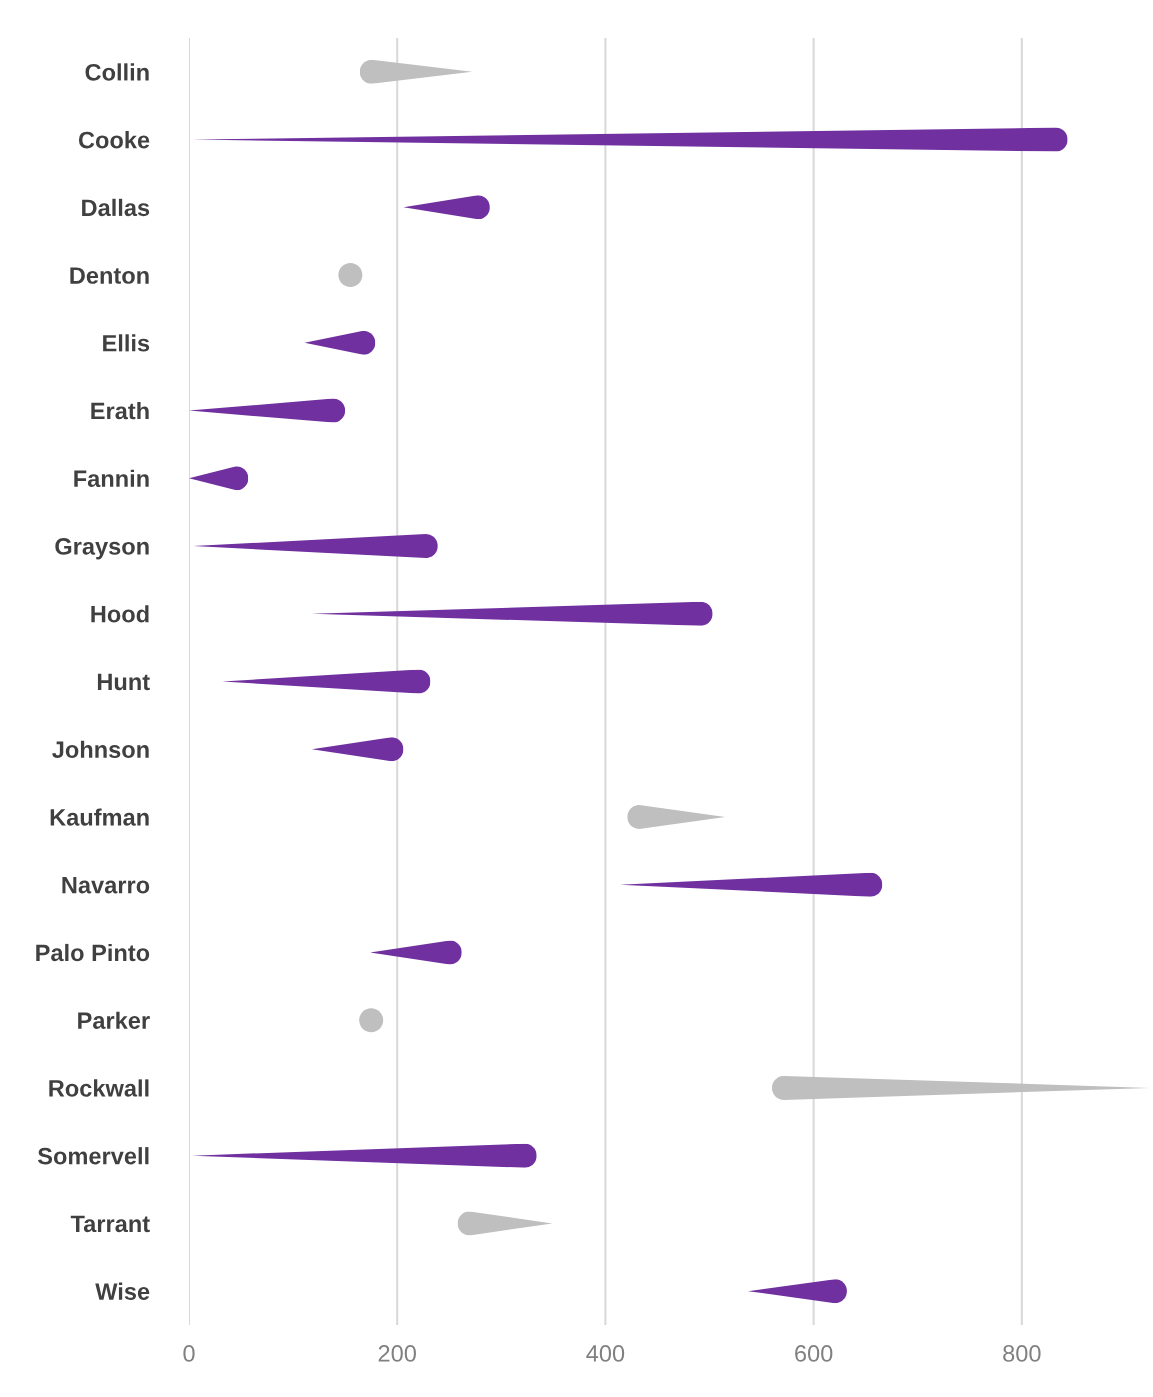 Image resolution: width=1153 pixels, height=1397 pixels. What do you see at coordinates (102, 549) in the screenshot?
I see `y-tick-label: Grayson` at bounding box center [102, 549].